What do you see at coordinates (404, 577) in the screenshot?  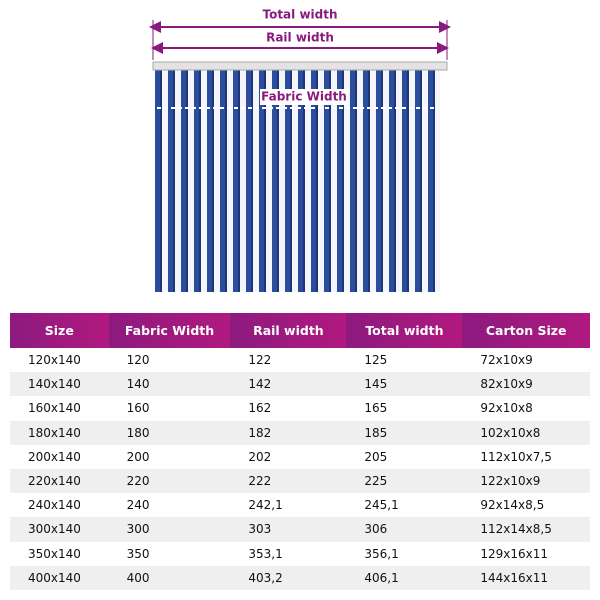 I see `table-cell: 406,1` at bounding box center [404, 577].